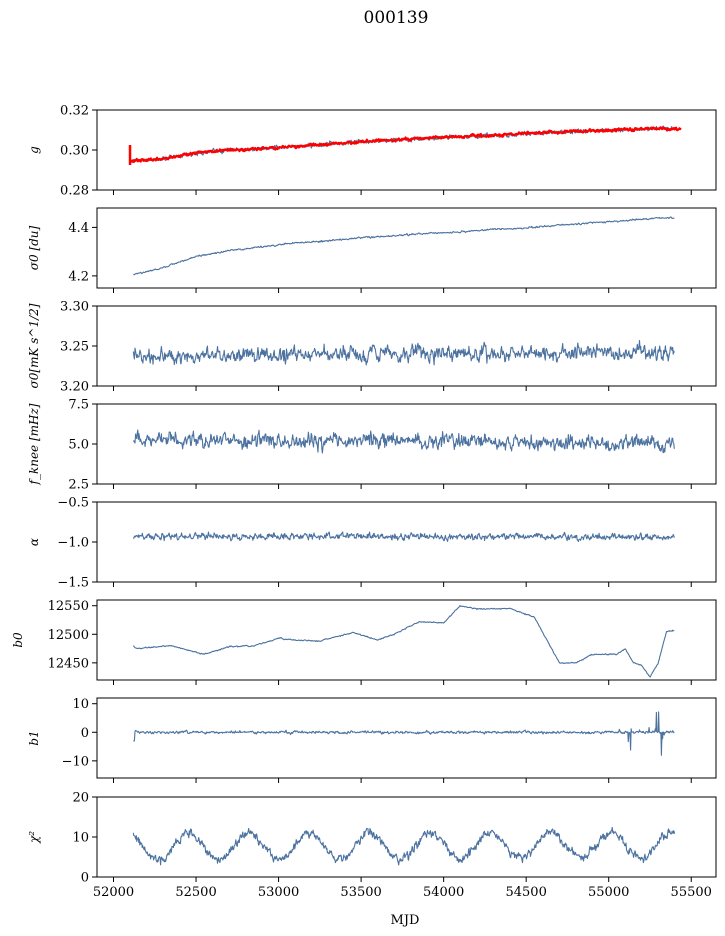 The width and height of the screenshot is (725, 936). Describe the element at coordinates (34, 837) in the screenshot. I see `y-axis-label: χ²` at that location.